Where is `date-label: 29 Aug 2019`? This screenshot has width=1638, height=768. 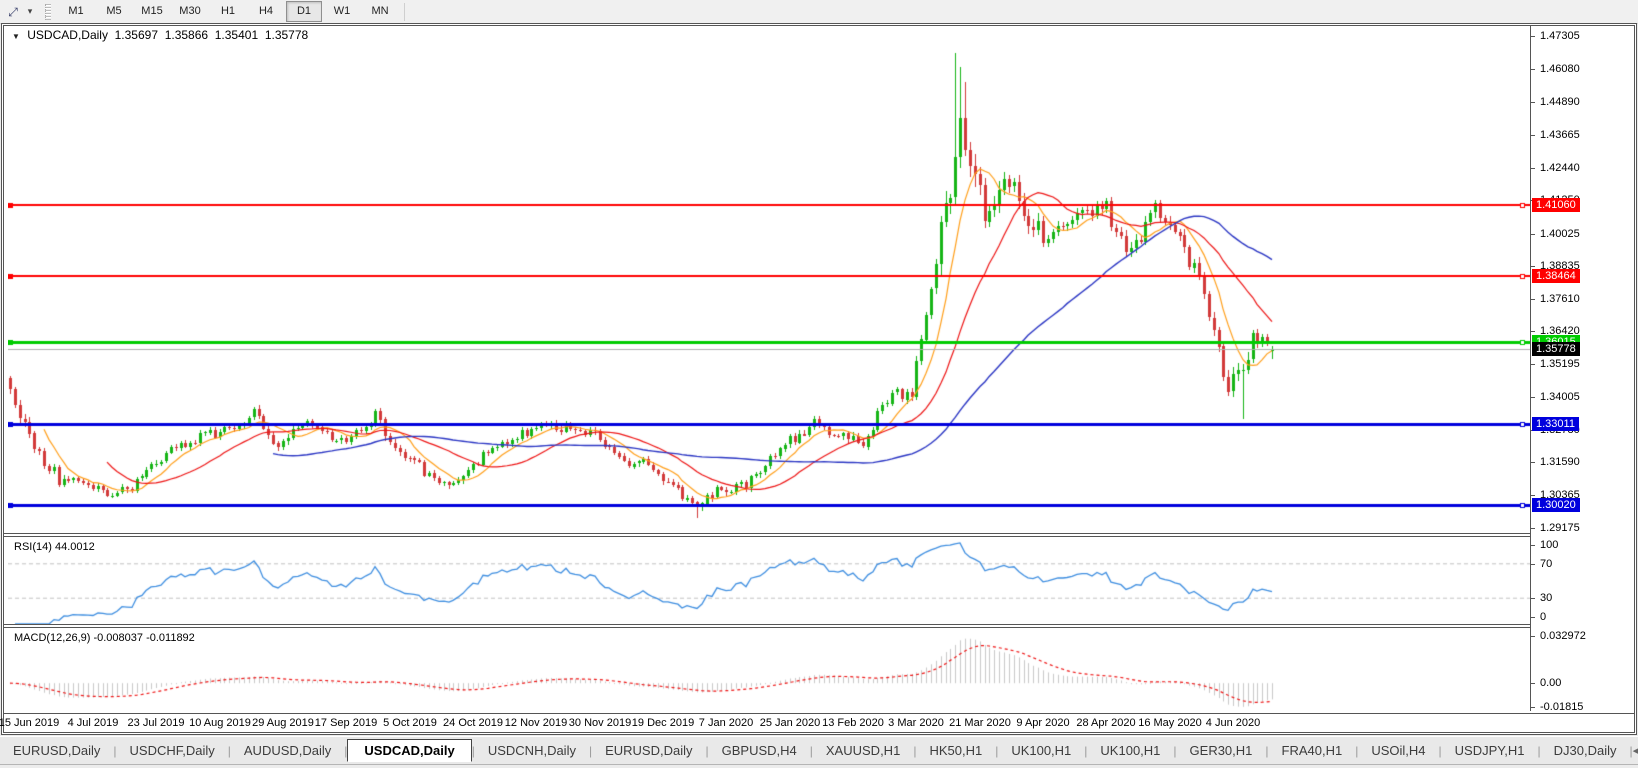
date-label: 29 Aug 2019 is located at coordinates (283, 723).